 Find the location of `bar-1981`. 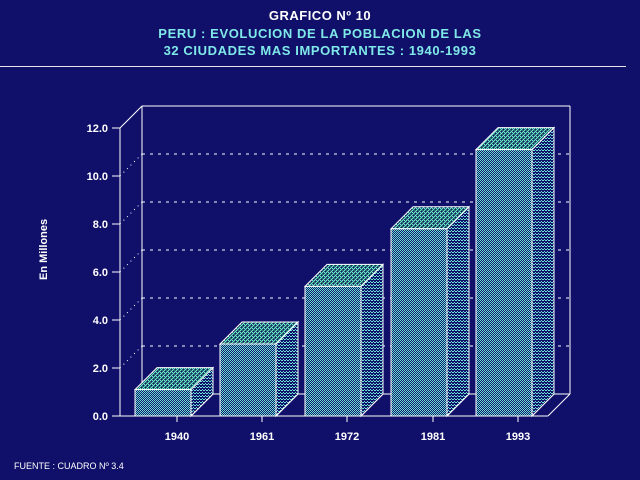

bar-1981 is located at coordinates (430, 311).